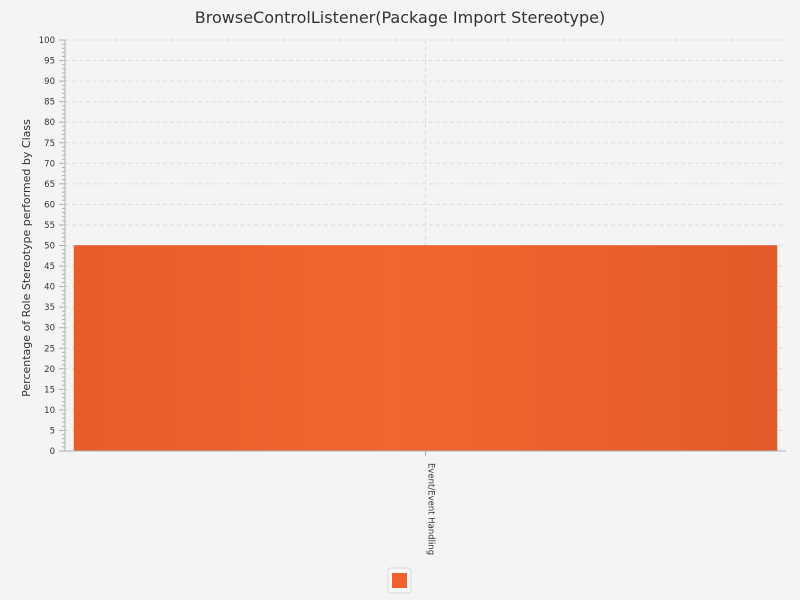  What do you see at coordinates (47, 41) in the screenshot?
I see `y-tick-label: 100` at bounding box center [47, 41].